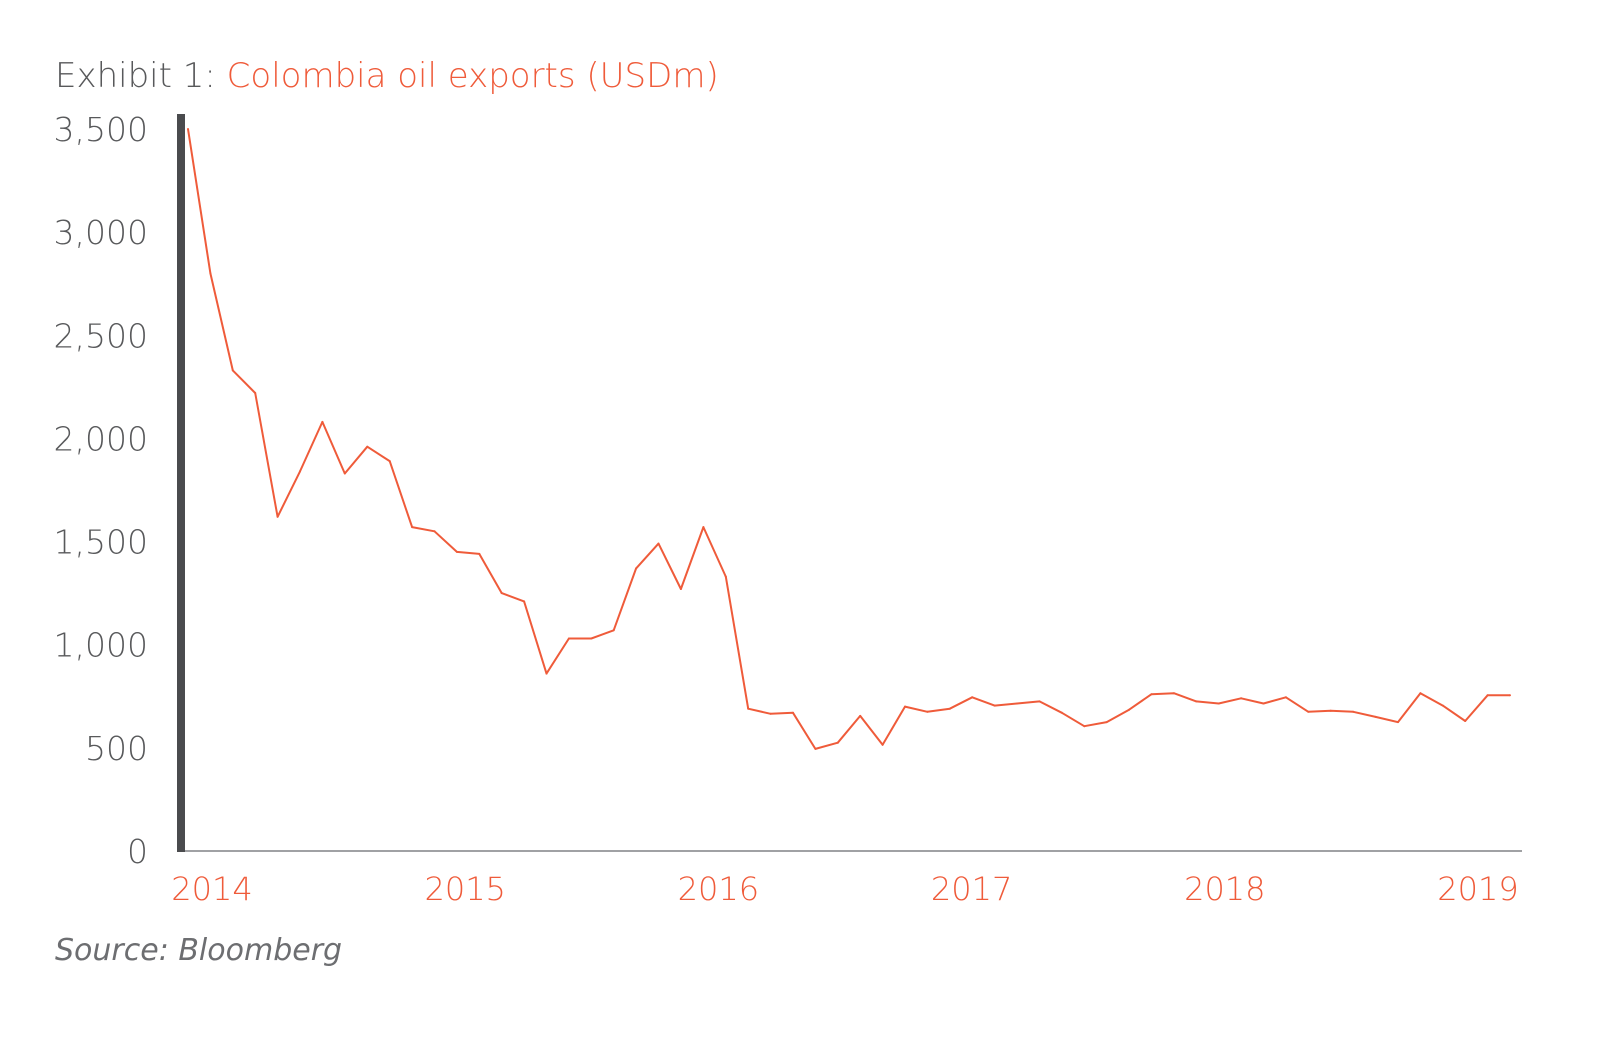  I want to click on x-tick-label: 2018, so click(1224, 889).